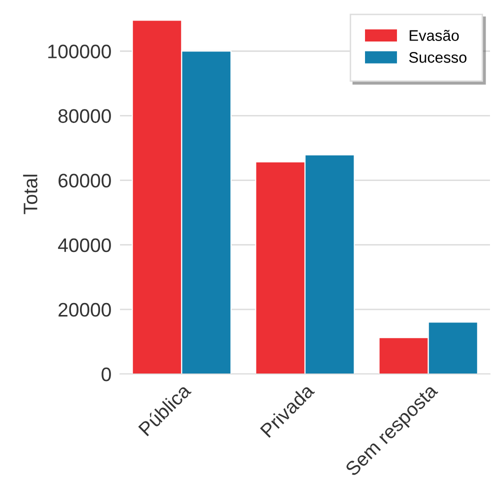 The width and height of the screenshot is (494, 489). What do you see at coordinates (84, 181) in the screenshot?
I see `y-tick-label: 60000` at bounding box center [84, 181].